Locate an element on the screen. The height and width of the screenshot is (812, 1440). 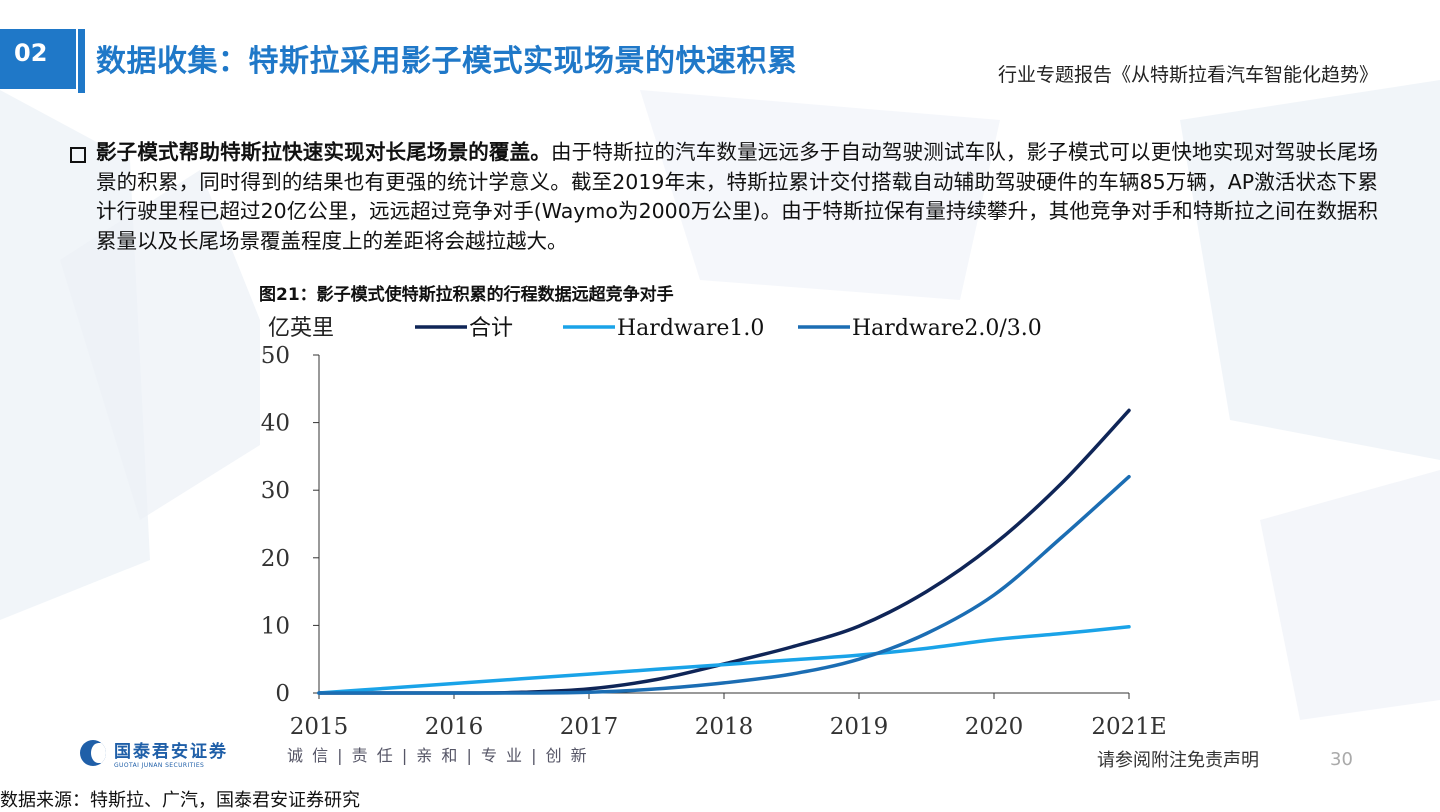
report-name: 行业专题报告《从特斯拉看汽车智能化趋势》 is located at coordinates (1187, 75).